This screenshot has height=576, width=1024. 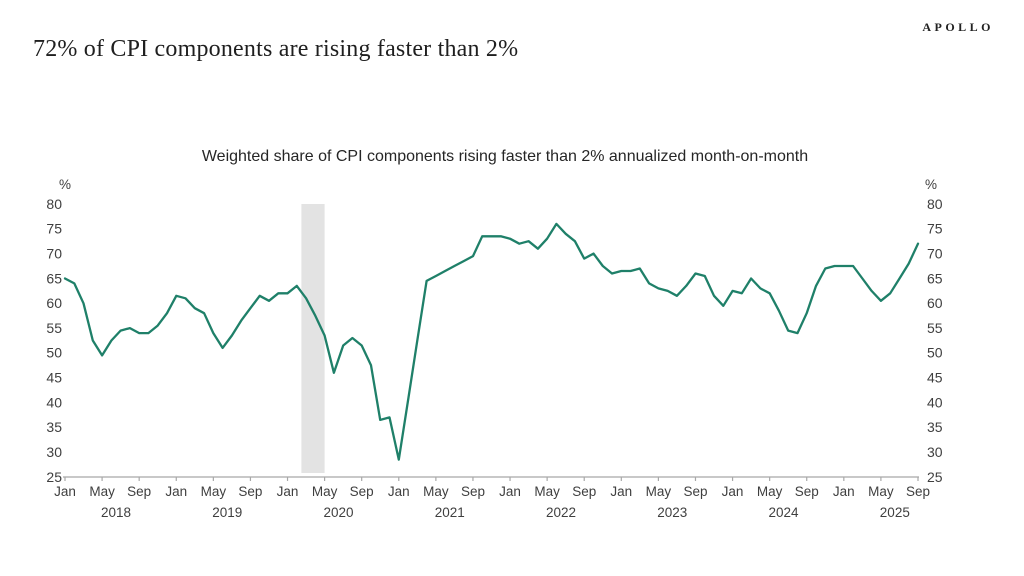 I want to click on percent-unit-label-left: %, so click(x=65, y=184).